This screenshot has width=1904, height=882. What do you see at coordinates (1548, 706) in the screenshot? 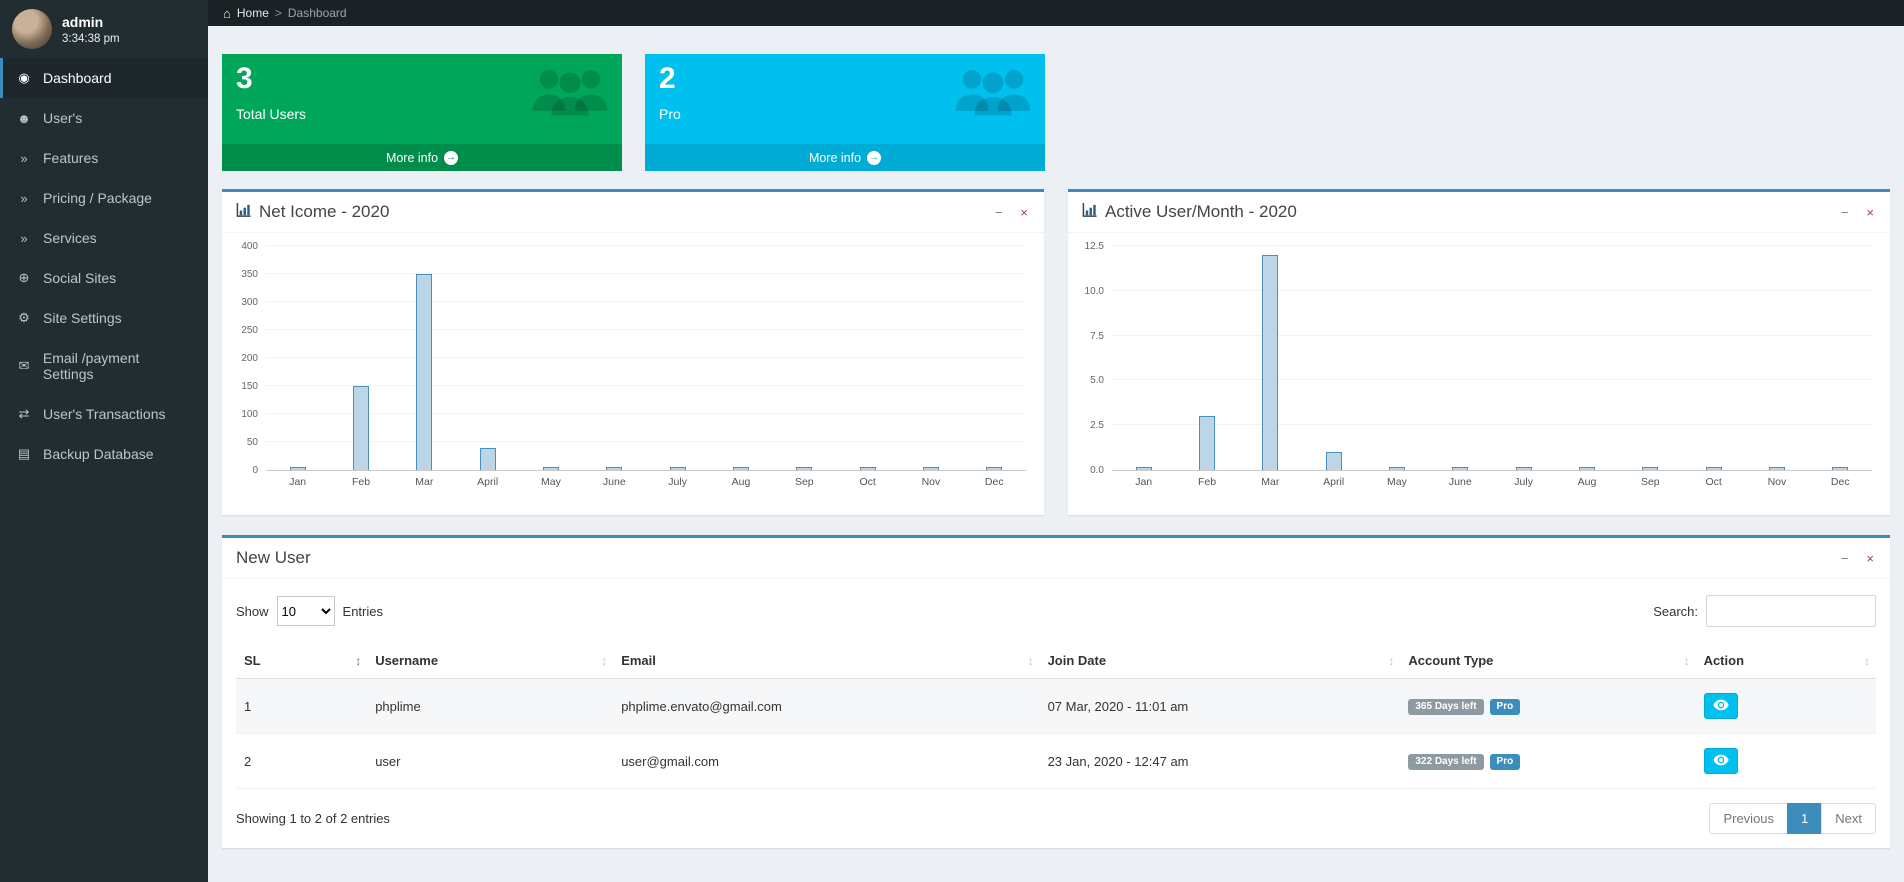
I see `cell-account-type: 365 Days left Pro` at bounding box center [1548, 706].